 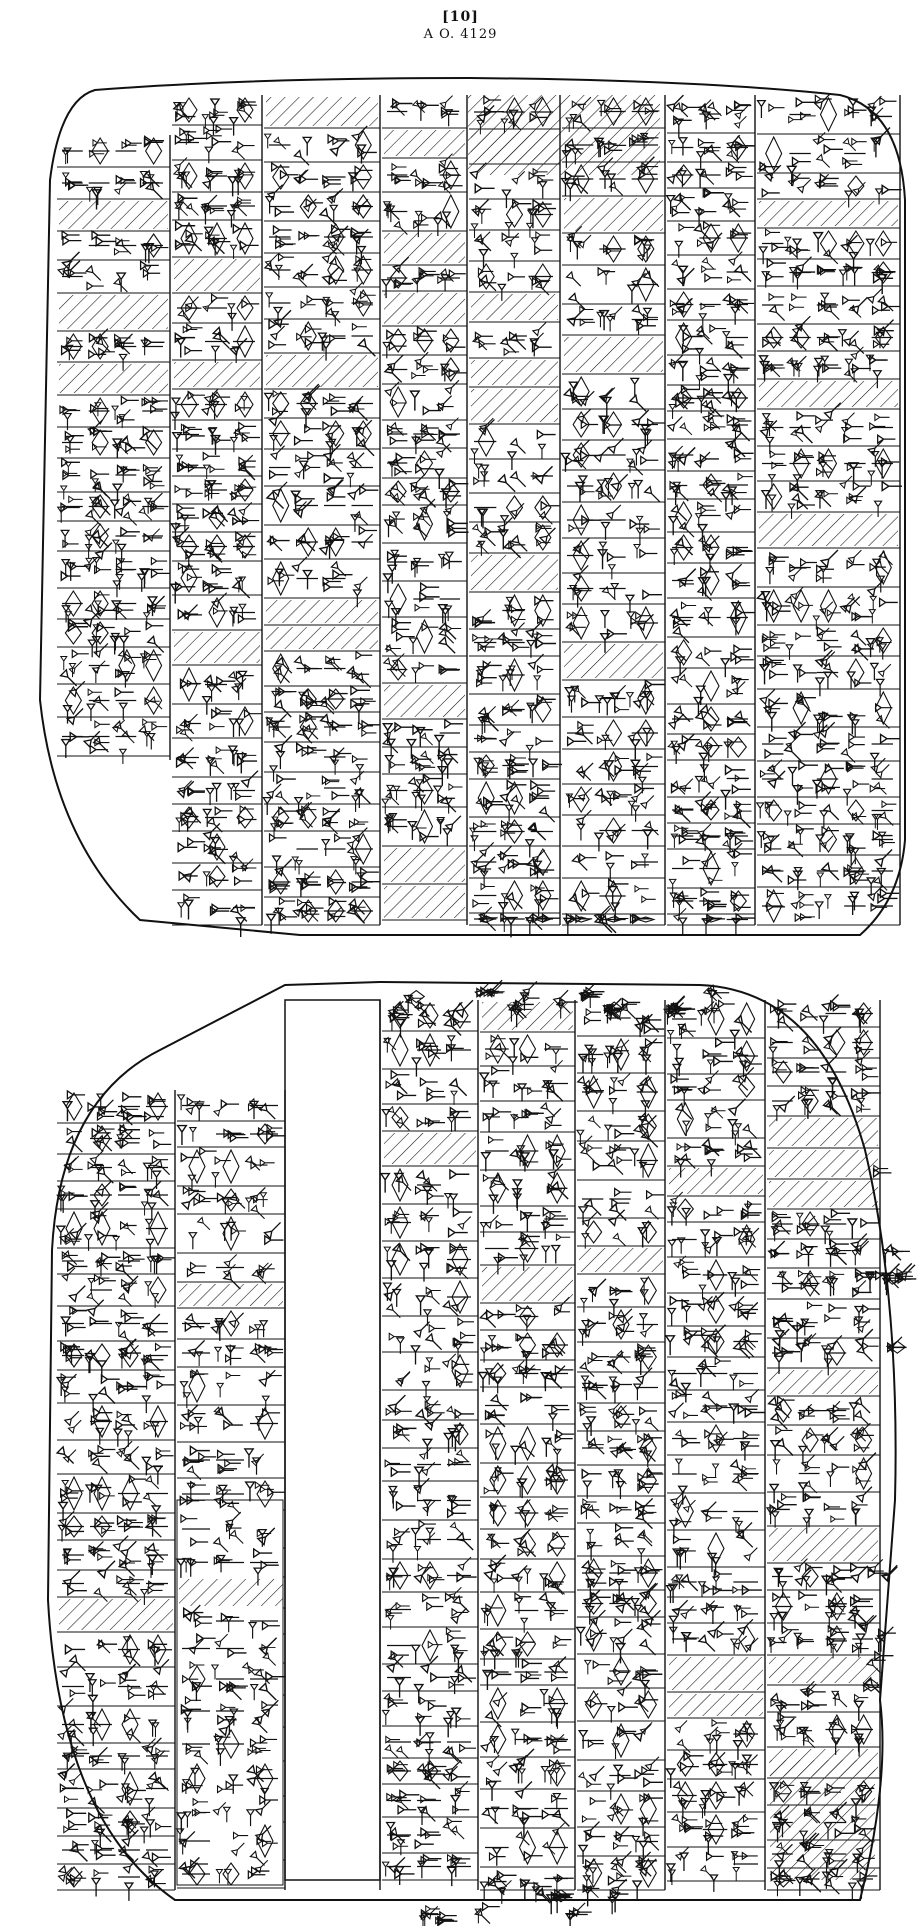 I want to click on reverse-empty-case, so click(x=230, y=1692).